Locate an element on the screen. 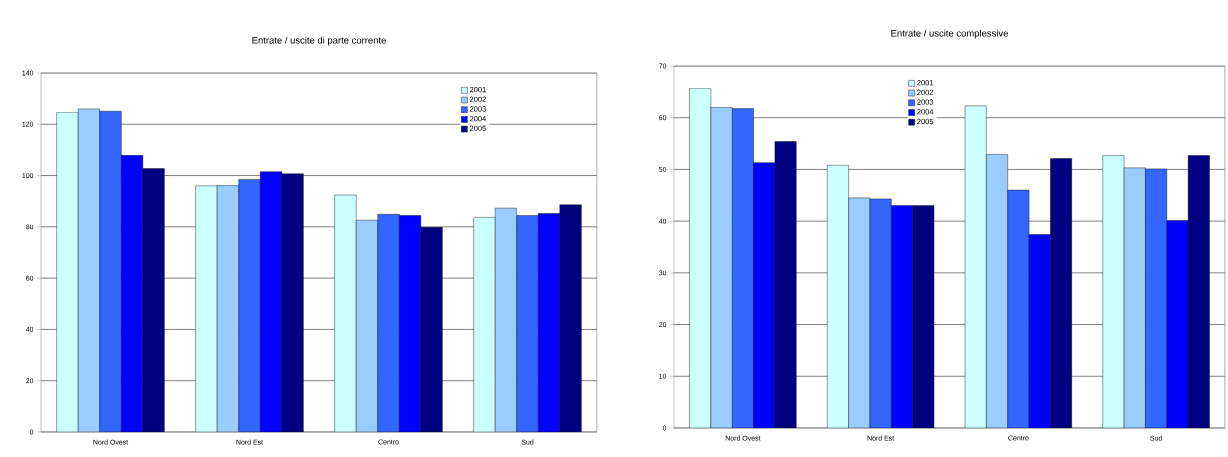 The width and height of the screenshot is (1228, 457). chart-title: Entrate / uscite complessive is located at coordinates (949, 34).